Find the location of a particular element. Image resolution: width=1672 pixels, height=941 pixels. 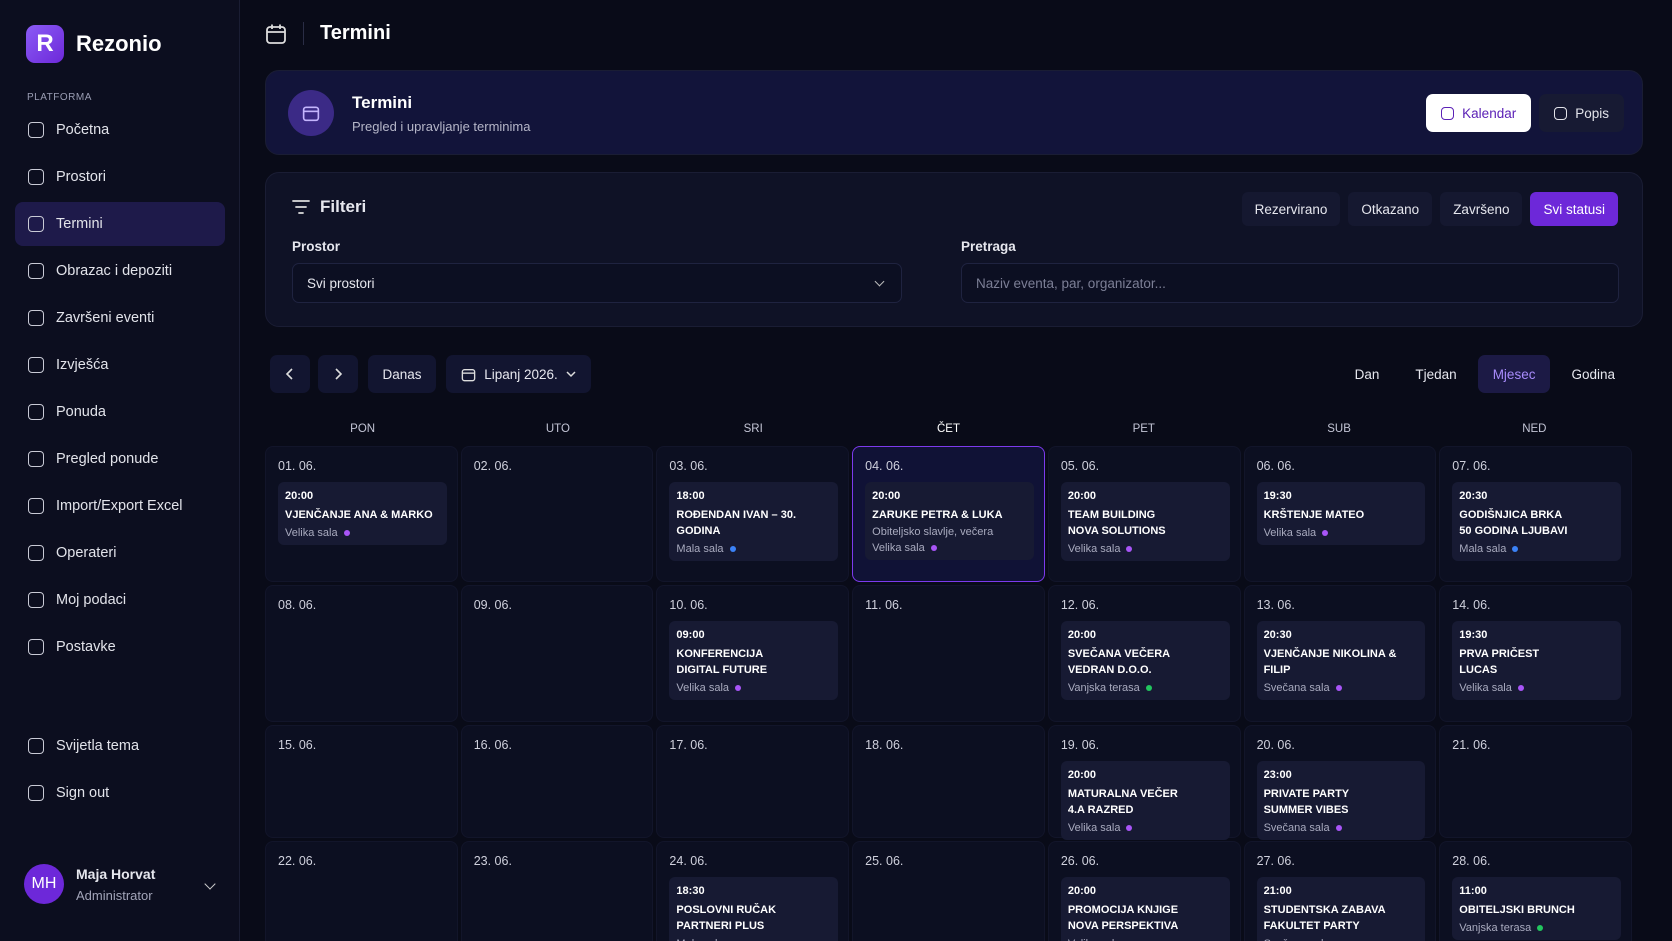

view-button: Kalendar is located at coordinates (1479, 113).